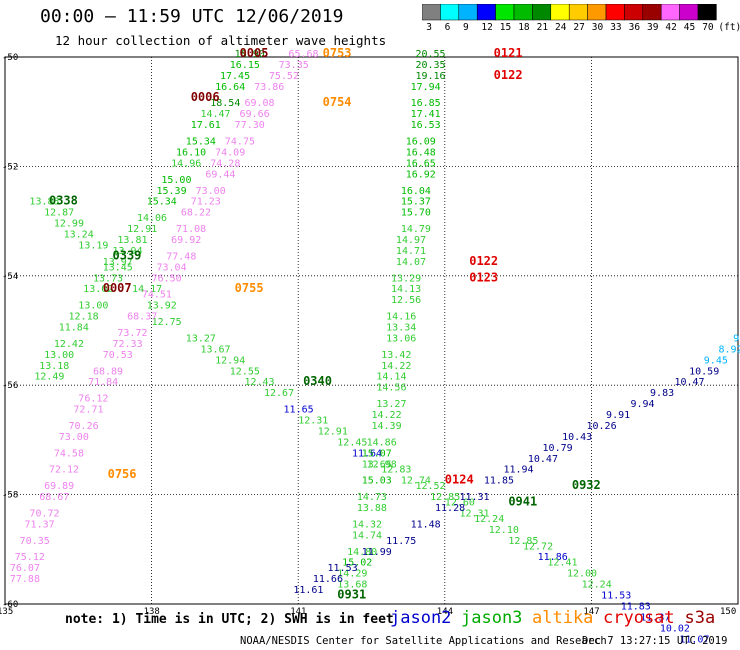 The height and width of the screenshot is (650, 740). I want to click on swh-value: 9.94, so click(642, 404).